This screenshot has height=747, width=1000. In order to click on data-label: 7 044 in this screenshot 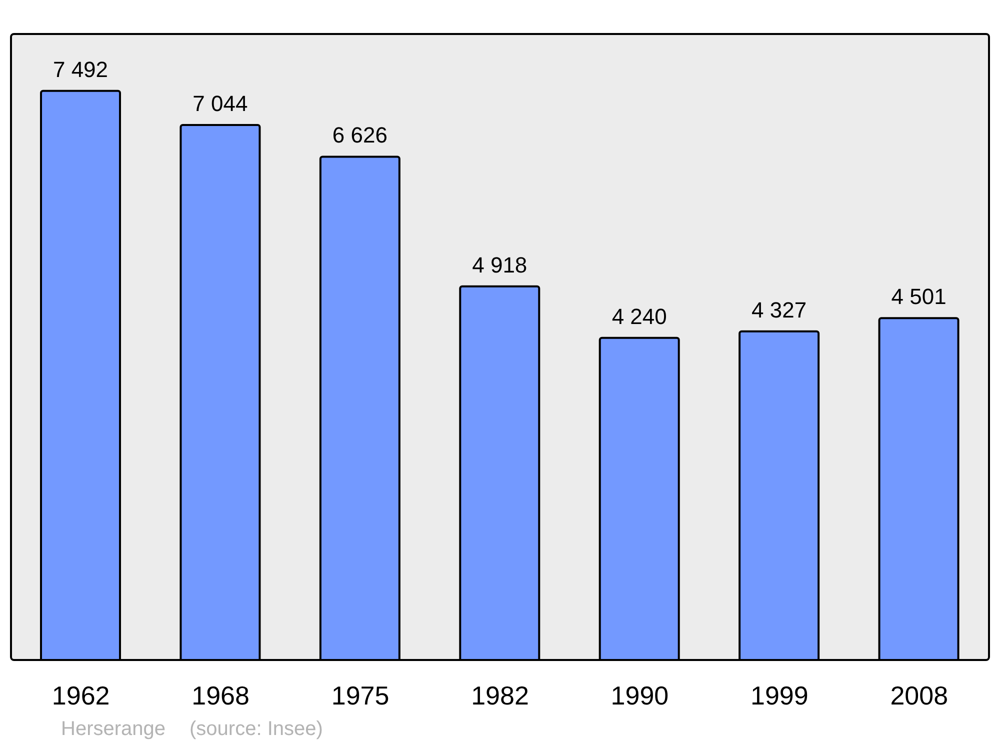, I will do `click(220, 103)`.